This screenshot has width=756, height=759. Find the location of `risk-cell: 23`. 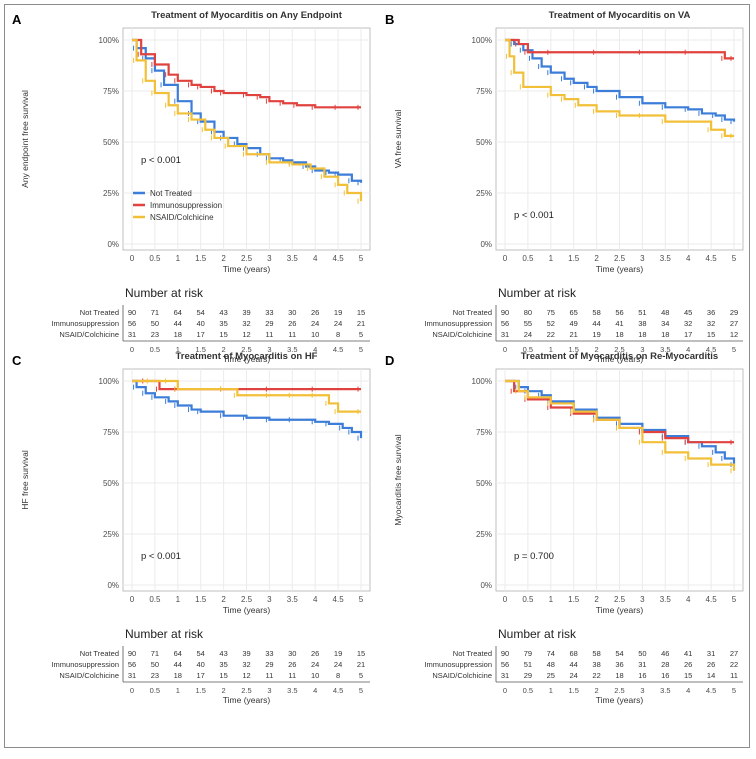

risk-cell: 23 is located at coordinates (155, 334).